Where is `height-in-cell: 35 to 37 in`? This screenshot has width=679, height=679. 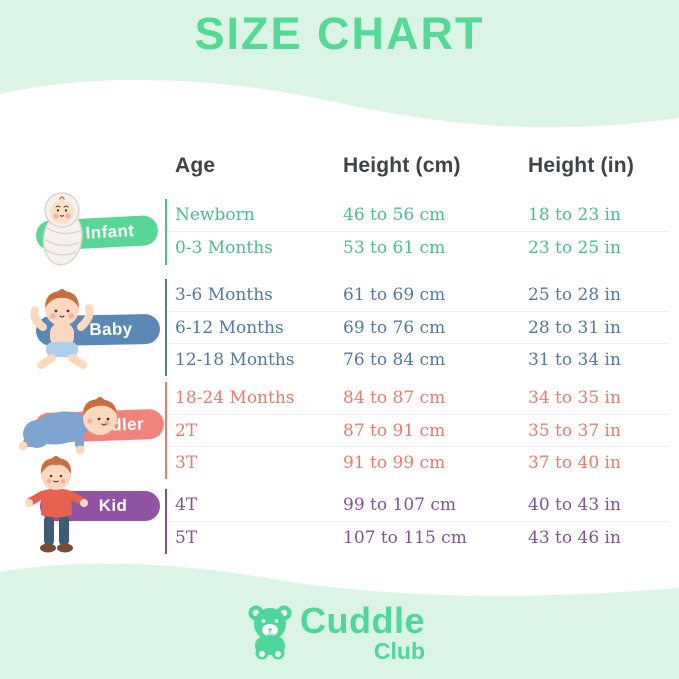 height-in-cell: 35 to 37 in is located at coordinates (574, 430).